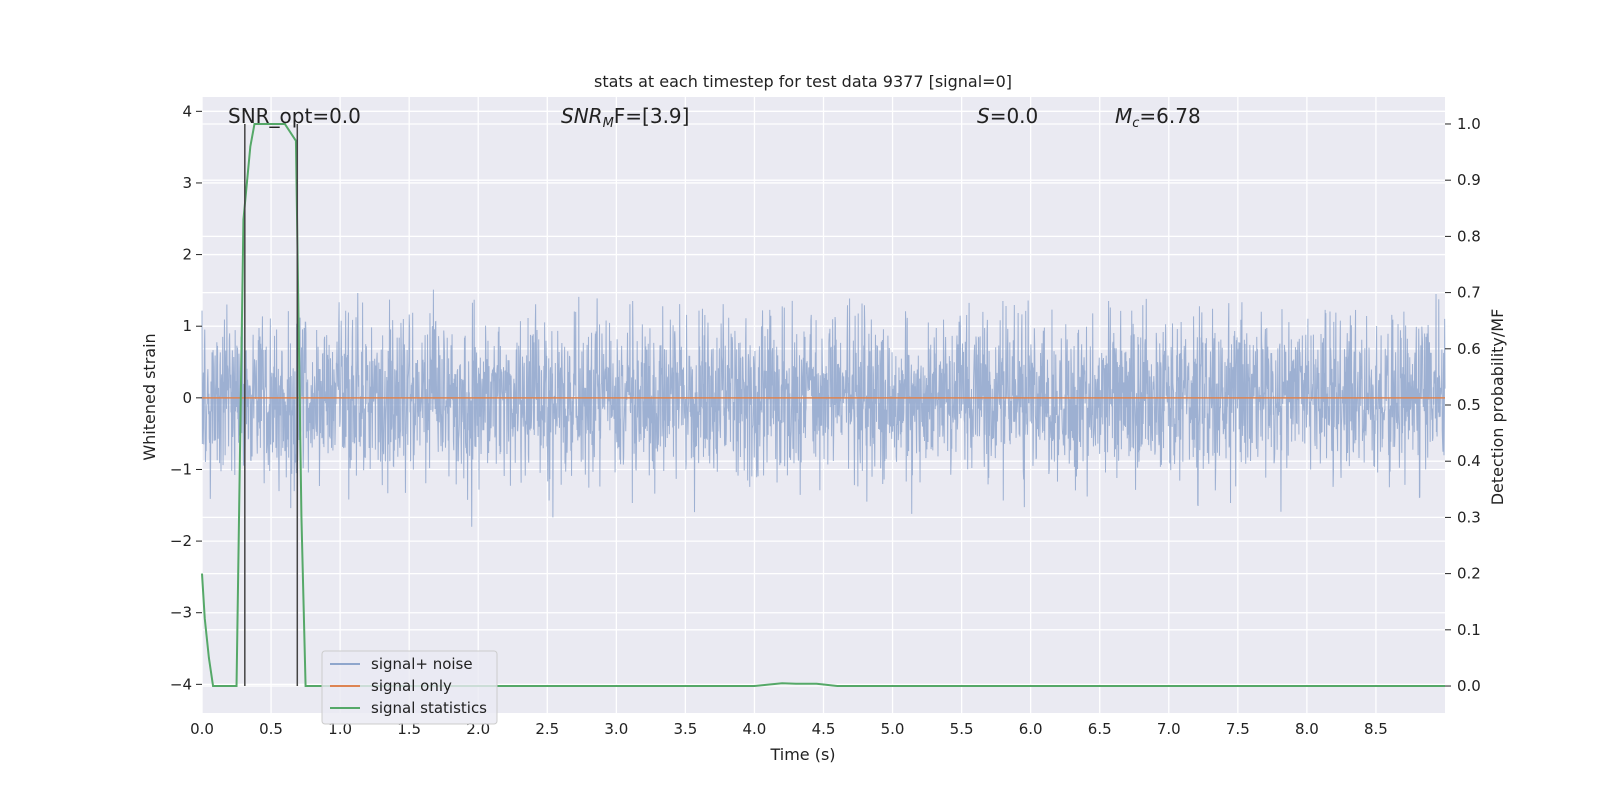 Image resolution: width=1600 pixels, height=800 pixels. Describe the element at coordinates (181, 684) in the screenshot. I see `y-left-tick-label: −4` at that location.